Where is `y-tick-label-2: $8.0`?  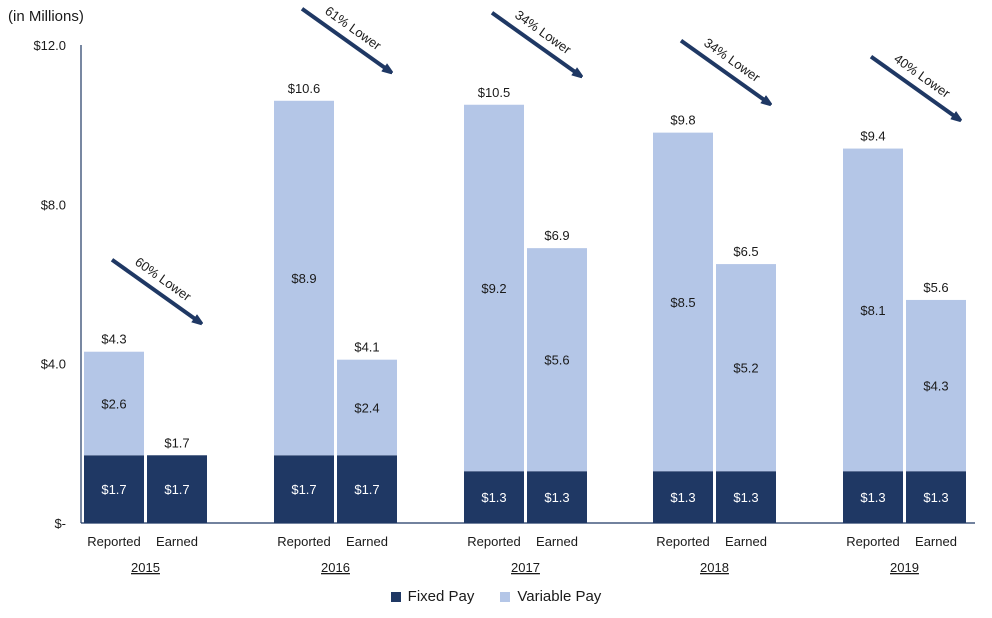
y-tick-label-2: $8.0 is located at coordinates (53, 204).